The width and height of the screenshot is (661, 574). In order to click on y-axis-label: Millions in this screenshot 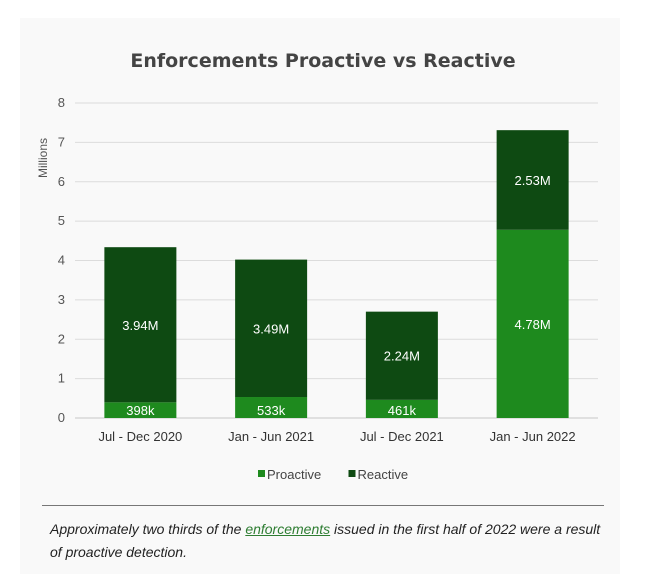, I will do `click(43, 158)`.